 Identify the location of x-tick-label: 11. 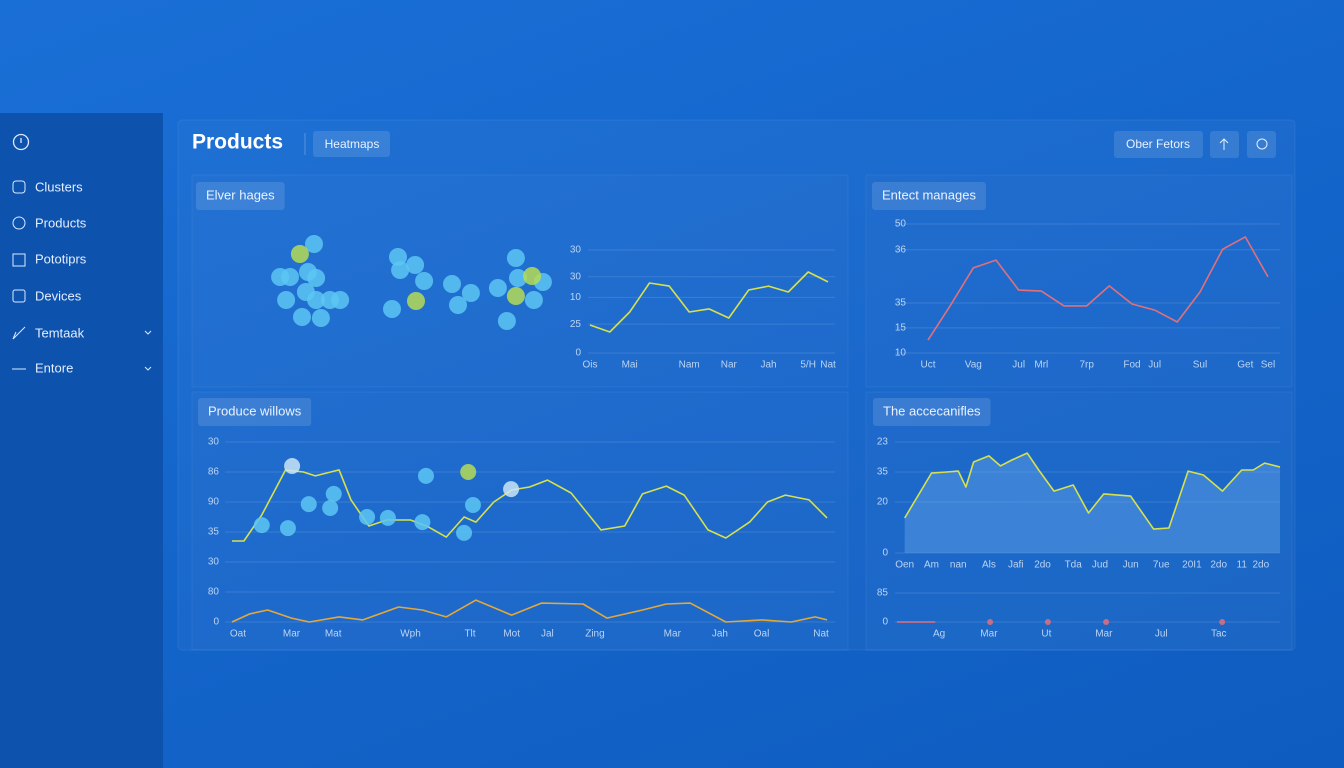
(1242, 565).